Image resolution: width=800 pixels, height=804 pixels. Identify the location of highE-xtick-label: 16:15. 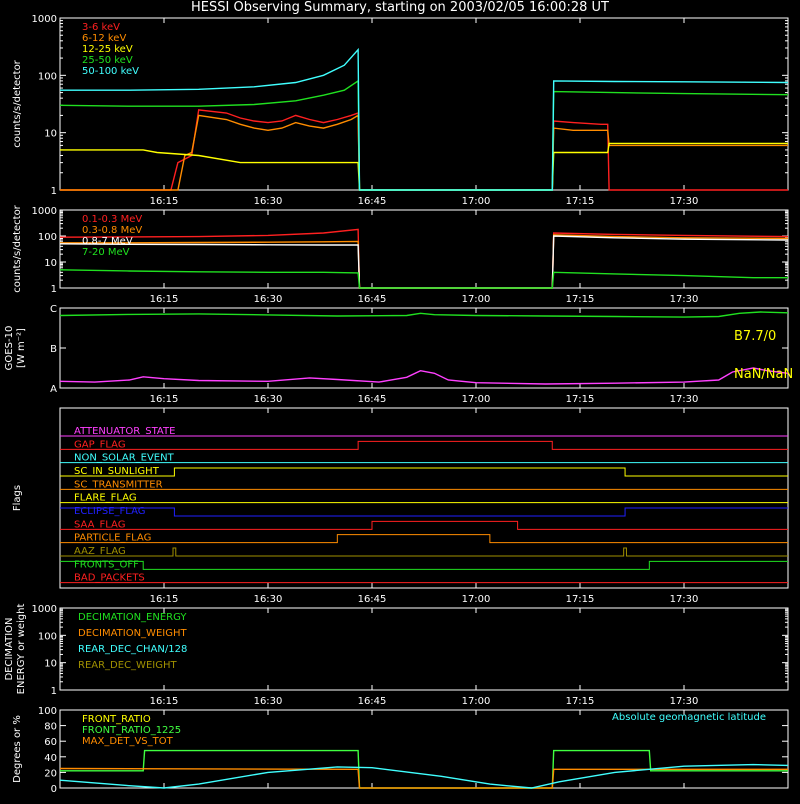
(164, 299).